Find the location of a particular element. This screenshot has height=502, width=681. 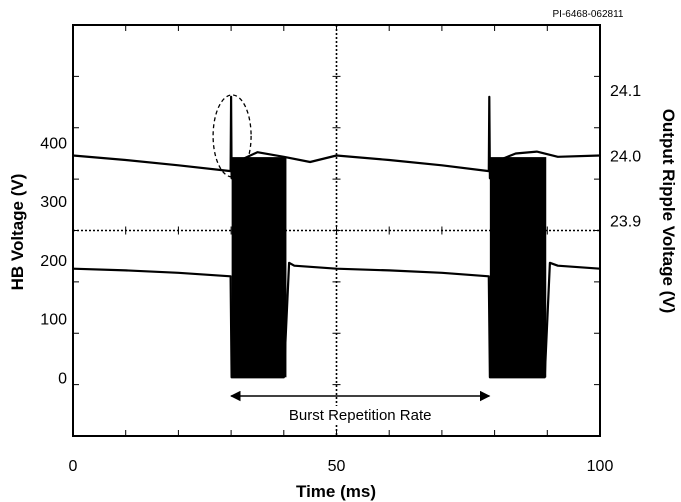

figure-id: PI-6468-062811 is located at coordinates (588, 14).